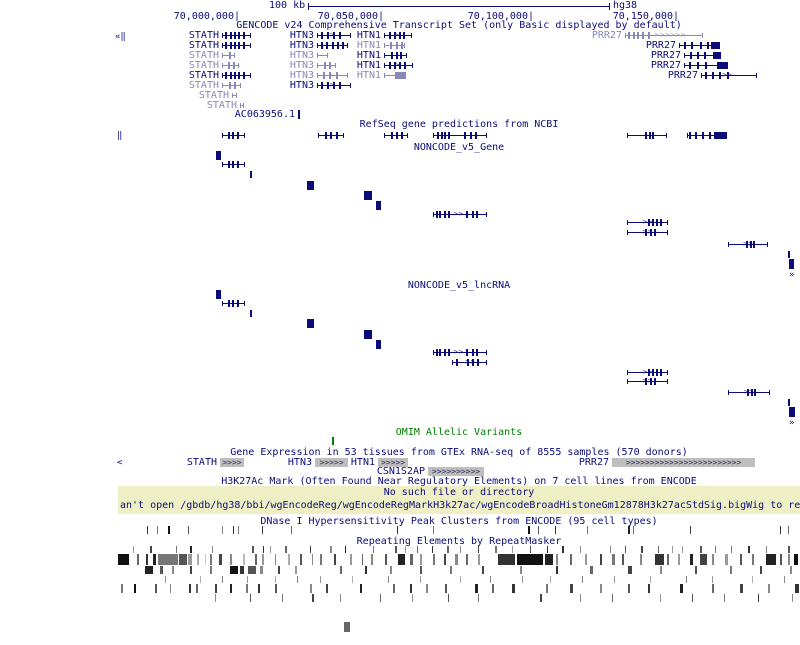 The image size is (800, 645). I want to click on gencode-gene-PRR27, so click(699, 45).